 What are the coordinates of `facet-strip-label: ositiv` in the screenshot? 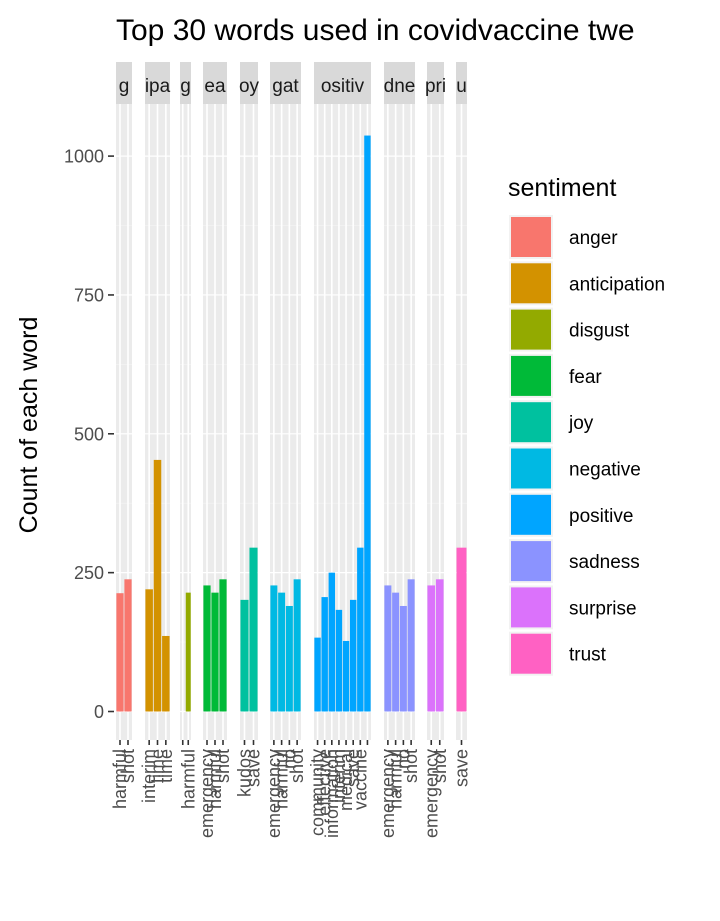 It's located at (343, 86).